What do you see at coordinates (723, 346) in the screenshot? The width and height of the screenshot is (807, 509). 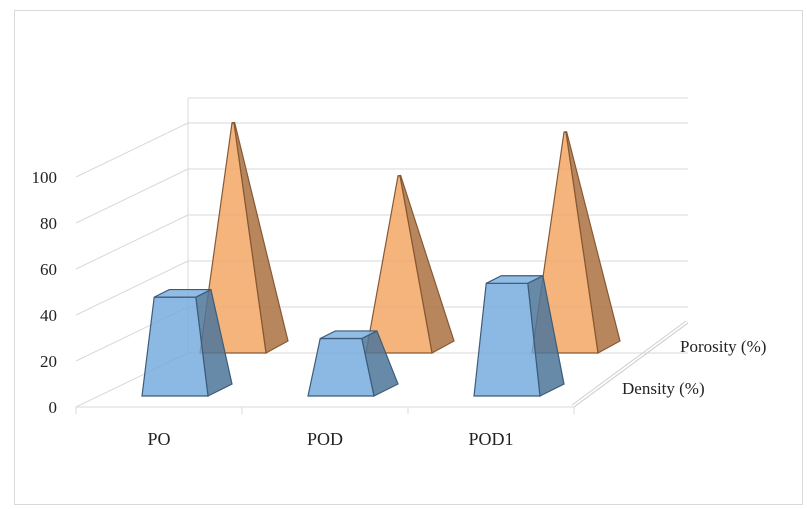 I see `series-depth-label: Porosity (%)` at bounding box center [723, 346].